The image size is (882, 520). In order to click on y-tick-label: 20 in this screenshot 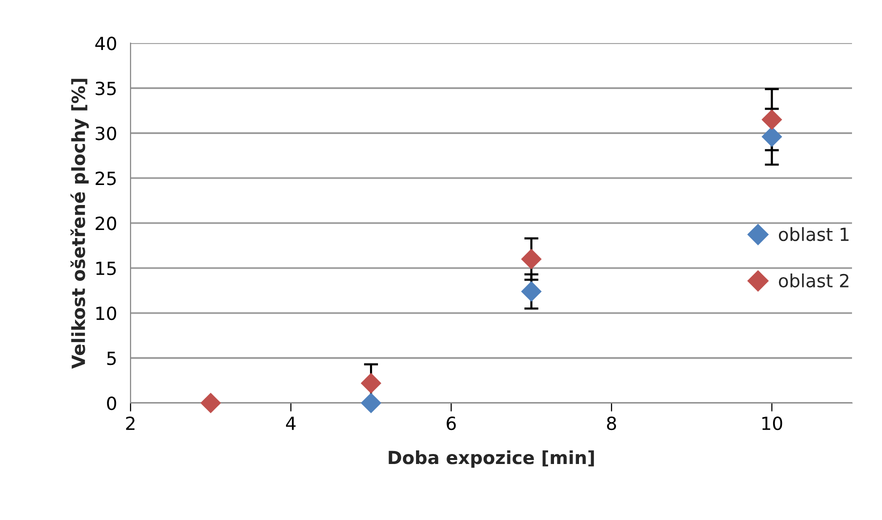, I will do `click(106, 223)`.